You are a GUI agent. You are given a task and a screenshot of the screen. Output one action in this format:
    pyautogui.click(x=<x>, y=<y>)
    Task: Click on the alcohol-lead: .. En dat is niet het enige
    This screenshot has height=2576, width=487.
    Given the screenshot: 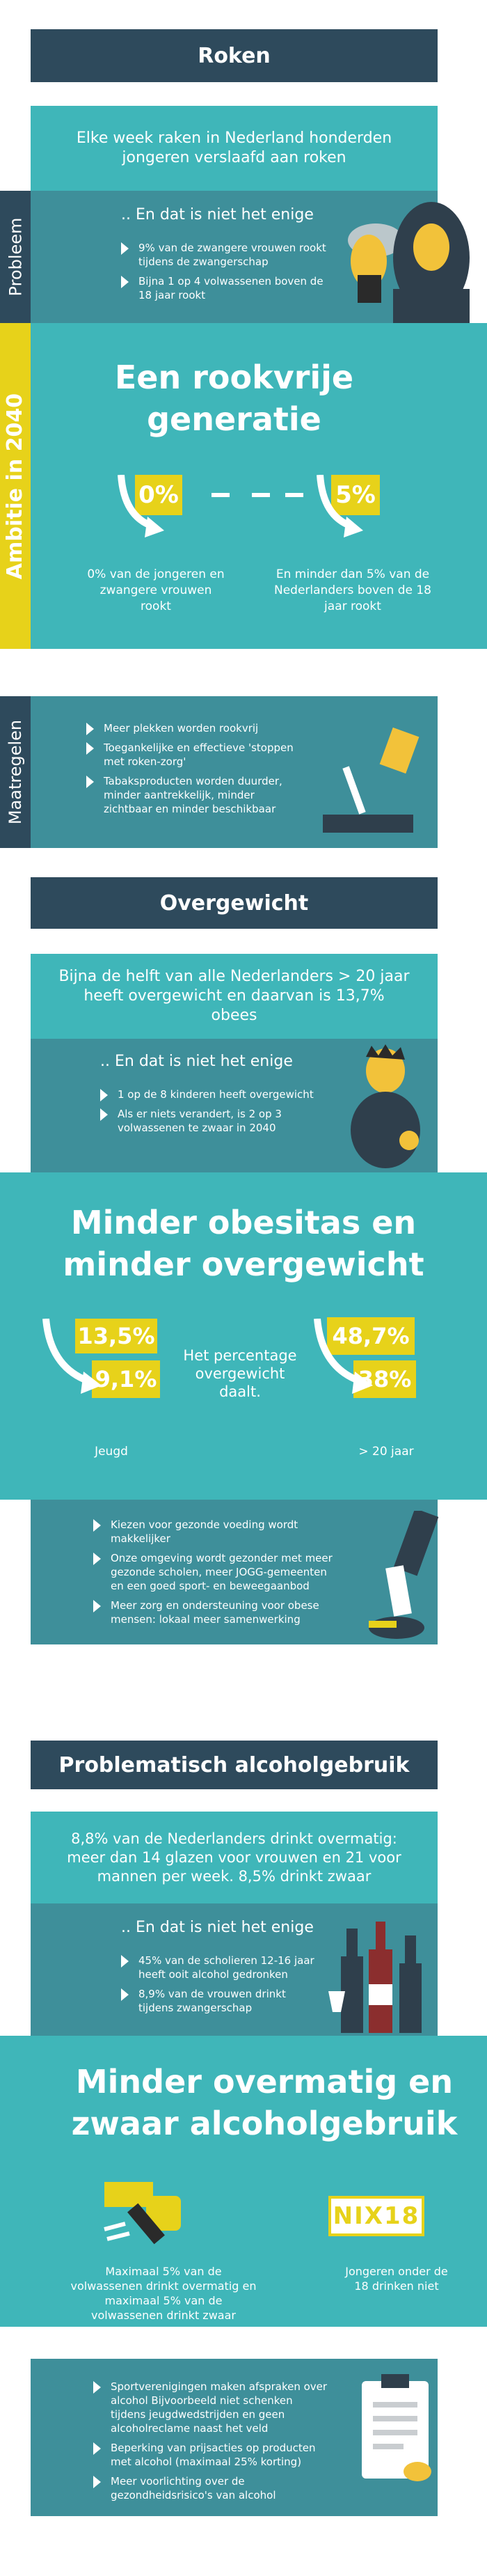 What is the action you would take?
    pyautogui.click(x=218, y=1927)
    